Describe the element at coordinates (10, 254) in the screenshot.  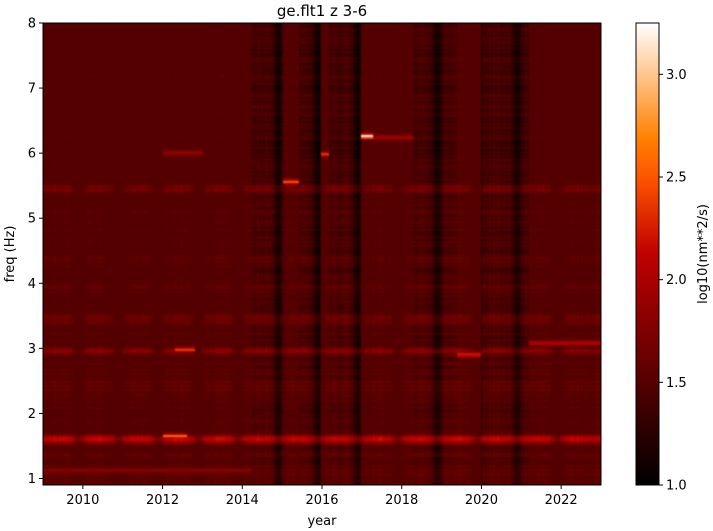
I see `y-axis-label: freq (Hz)` at that location.